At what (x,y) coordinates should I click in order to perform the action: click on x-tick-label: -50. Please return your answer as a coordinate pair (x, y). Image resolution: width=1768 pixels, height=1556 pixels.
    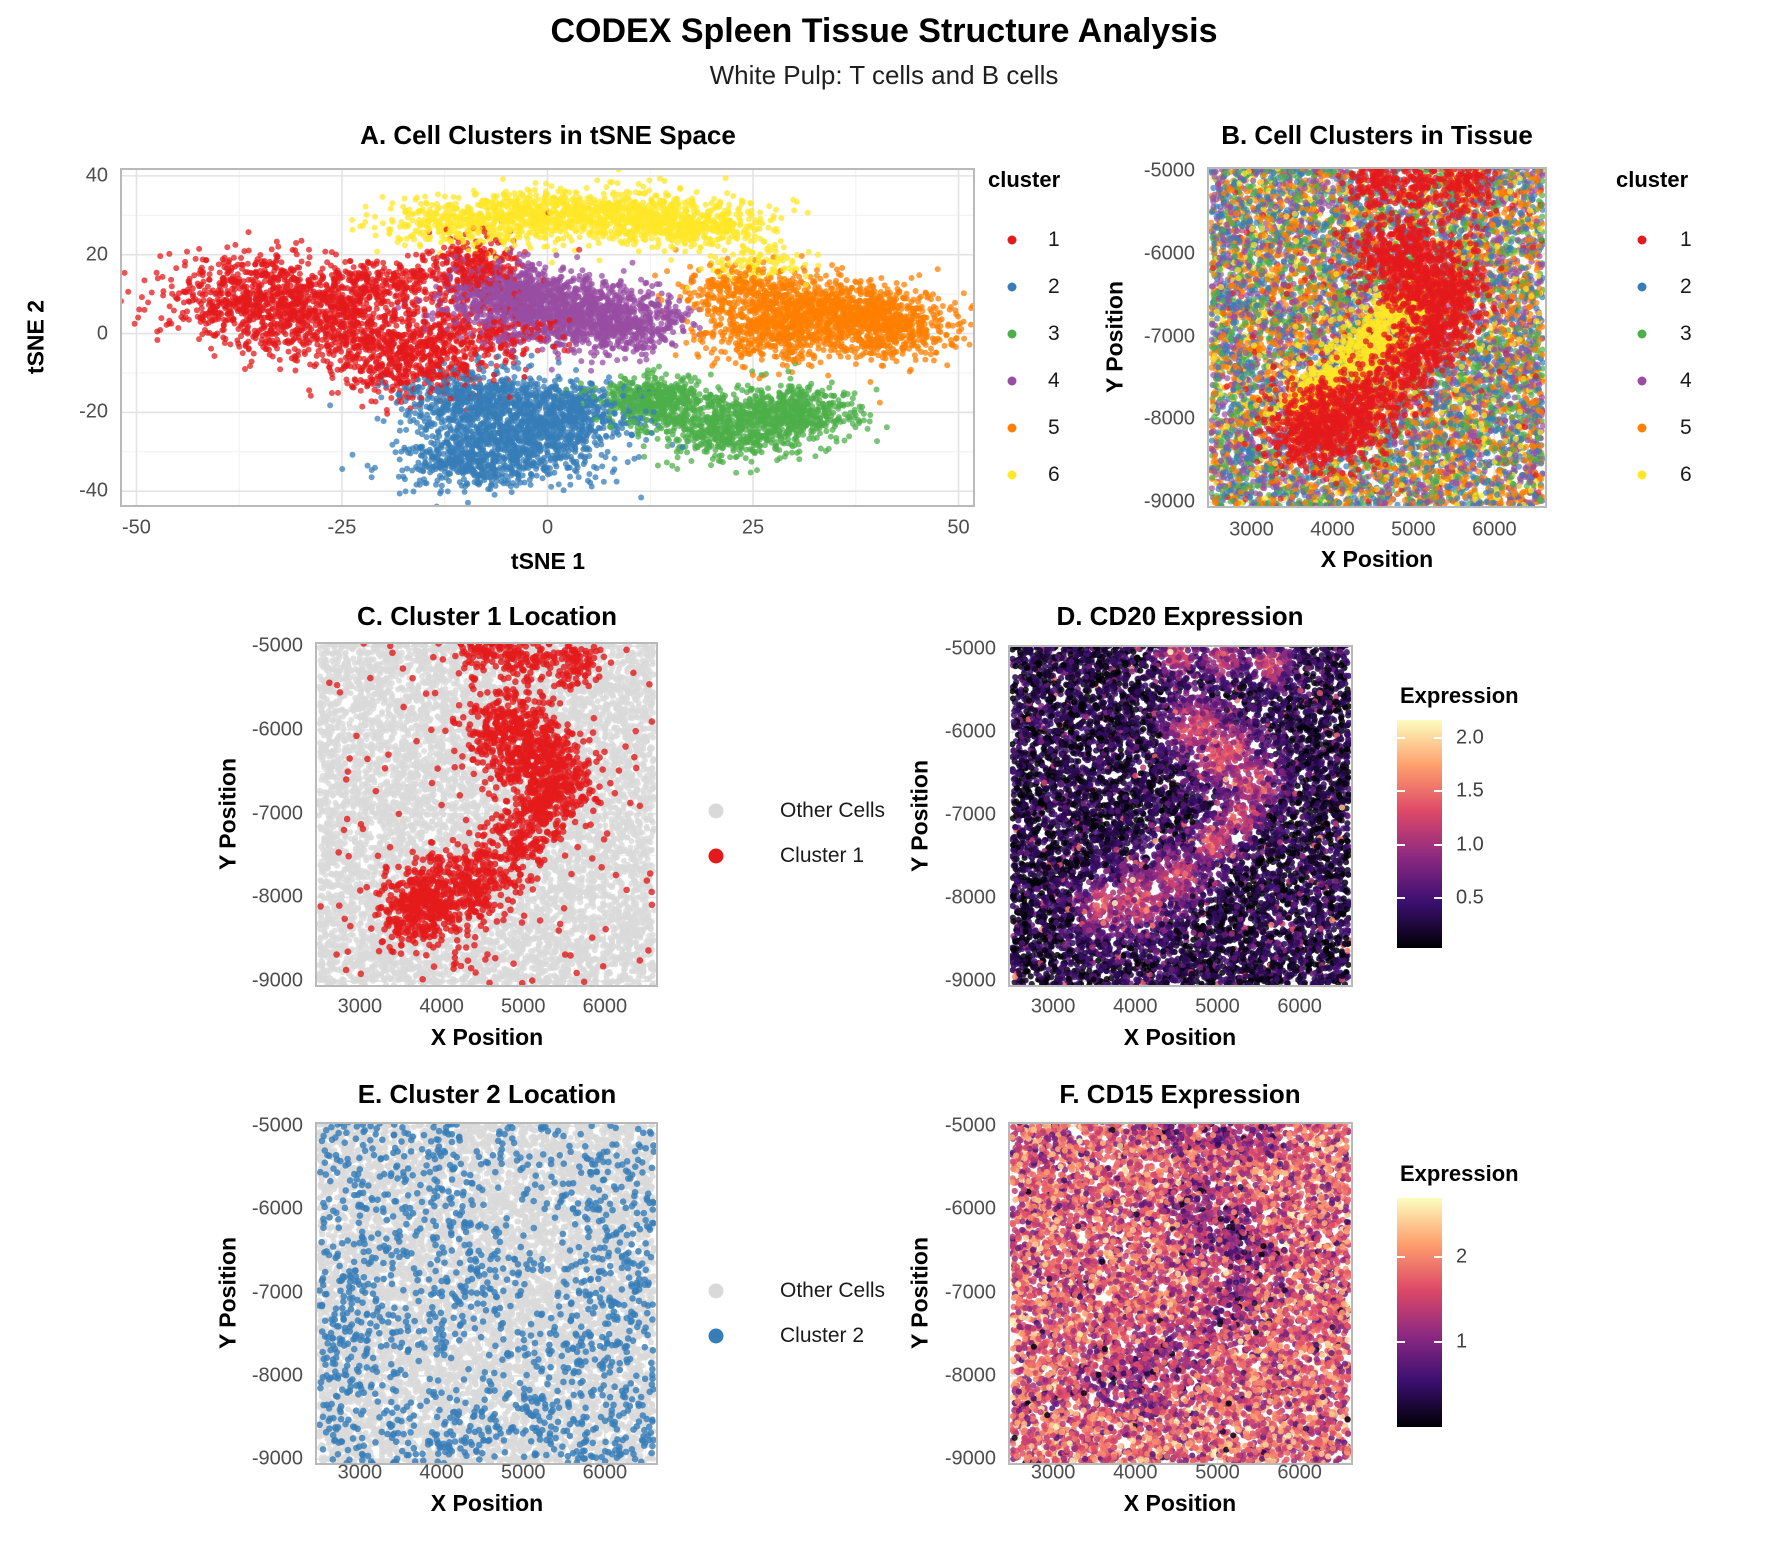
    Looking at the image, I should click on (136, 527).